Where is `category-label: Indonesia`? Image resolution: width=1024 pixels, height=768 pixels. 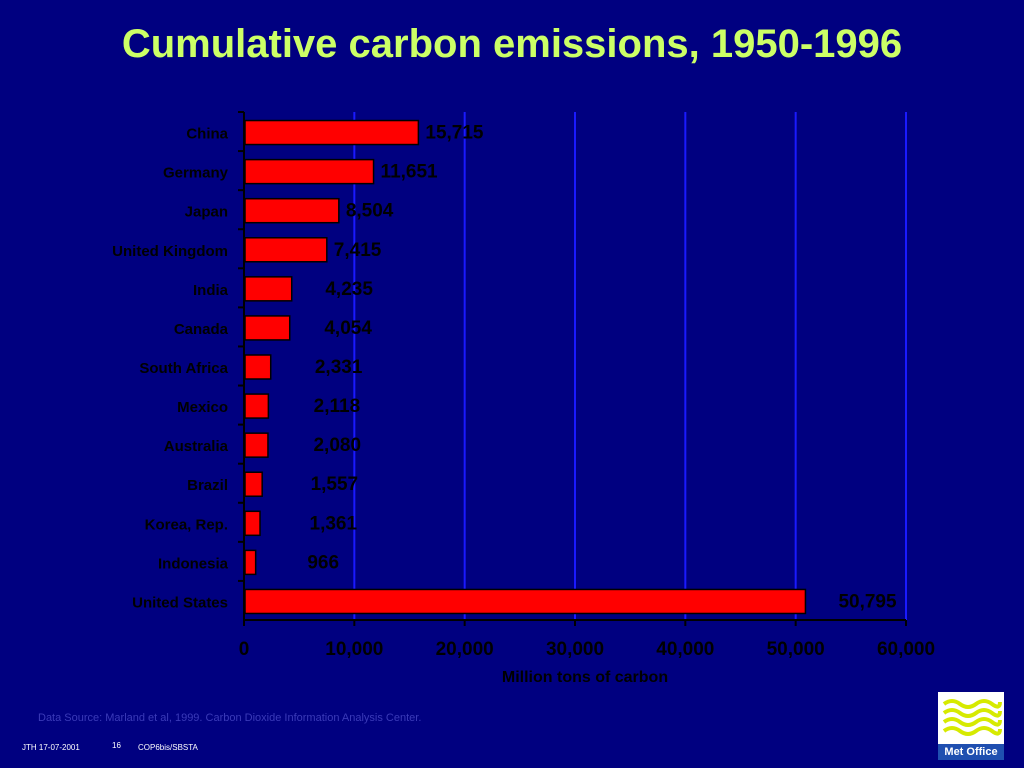 category-label: Indonesia is located at coordinates (193, 563).